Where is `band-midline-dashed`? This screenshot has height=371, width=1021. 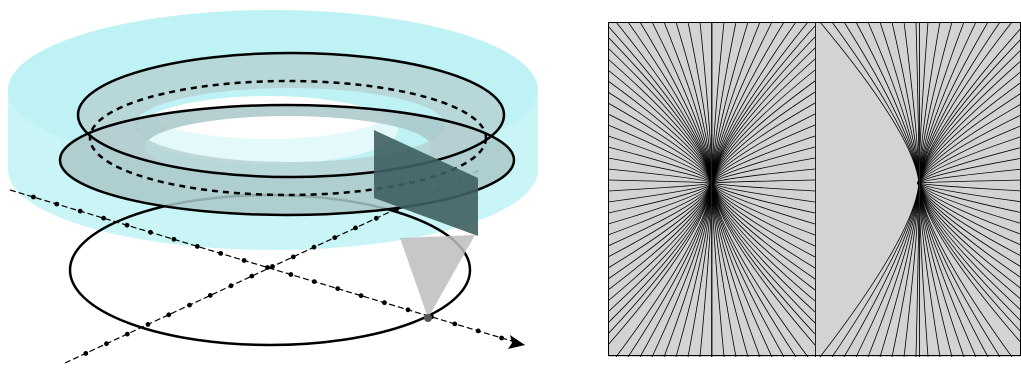 band-midline-dashed is located at coordinates (288, 138).